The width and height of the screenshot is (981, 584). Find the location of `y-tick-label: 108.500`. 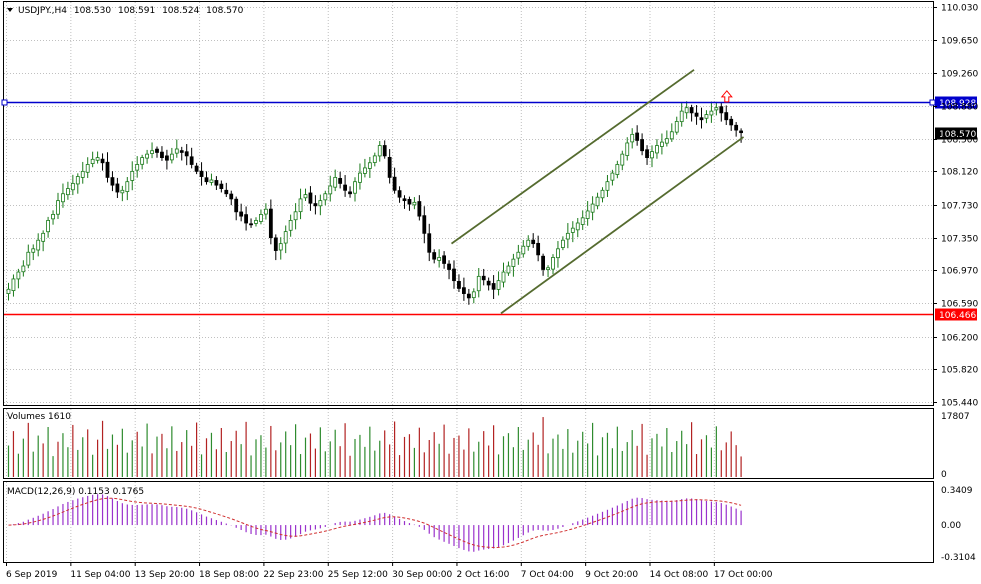

y-tick-label: 108.500 is located at coordinates (959, 141).